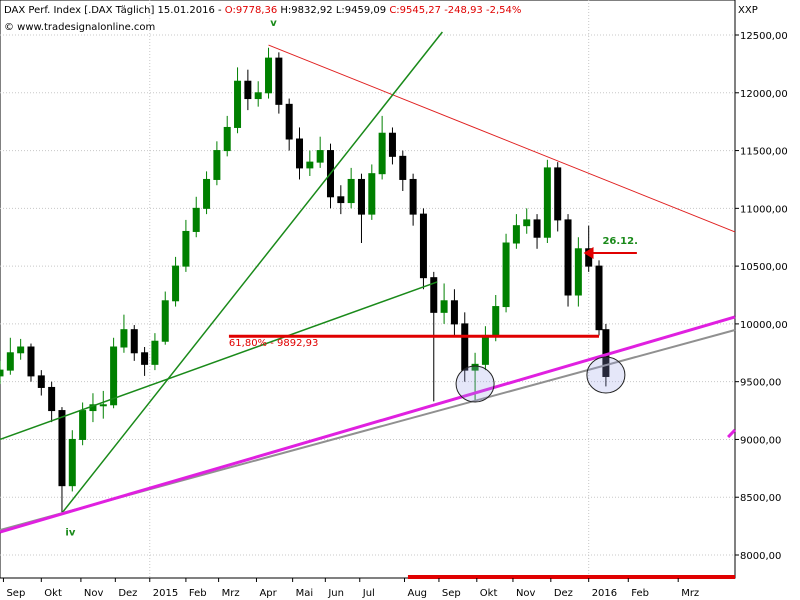 This screenshot has width=800, height=600. Describe the element at coordinates (273, 23) in the screenshot. I see `annotation: v` at that location.